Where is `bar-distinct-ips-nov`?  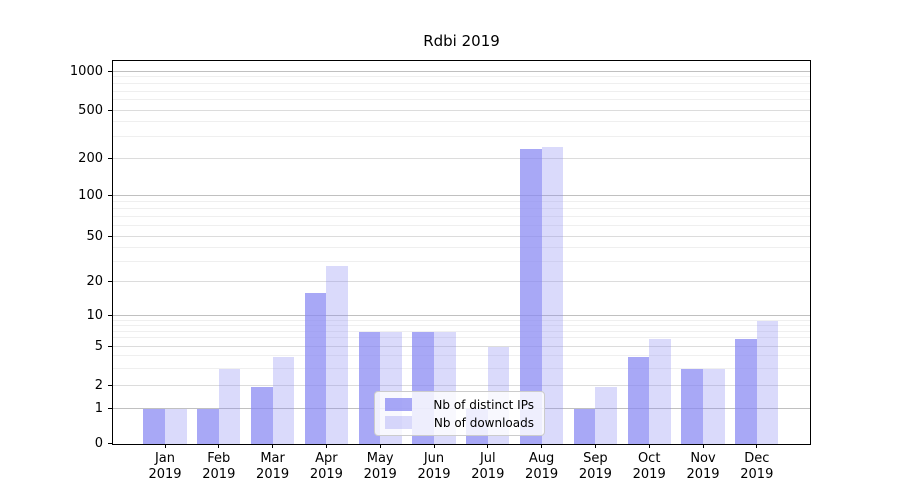 bar-distinct-ips-nov is located at coordinates (692, 406).